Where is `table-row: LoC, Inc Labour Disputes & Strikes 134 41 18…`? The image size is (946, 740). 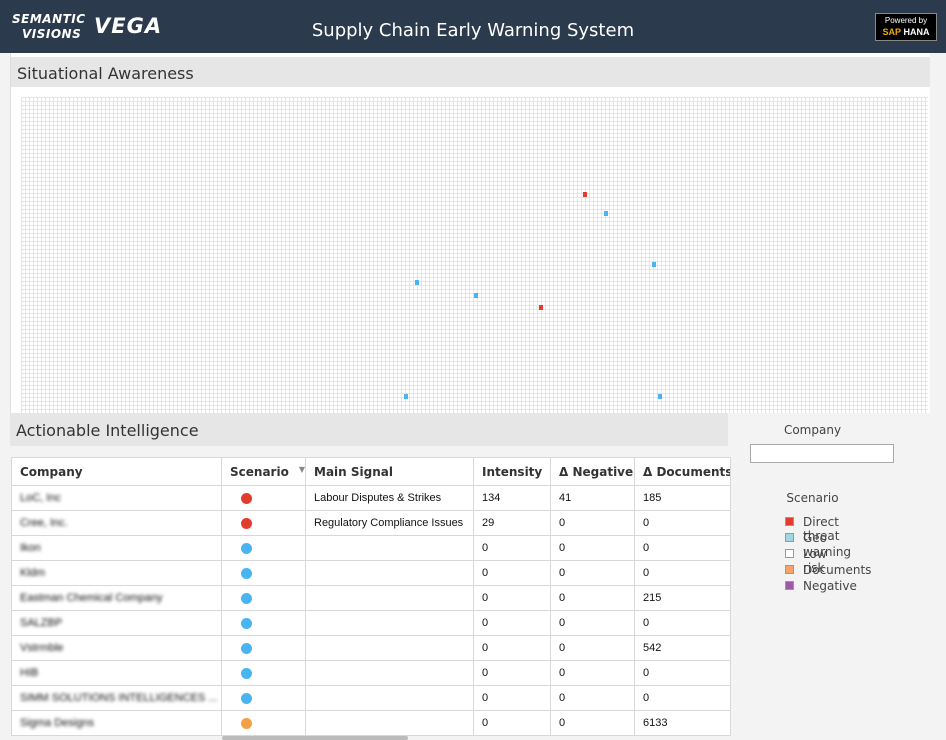
table-row: LoC, Inc Labour Disputes & Strikes 134 41 18… is located at coordinates (371, 498).